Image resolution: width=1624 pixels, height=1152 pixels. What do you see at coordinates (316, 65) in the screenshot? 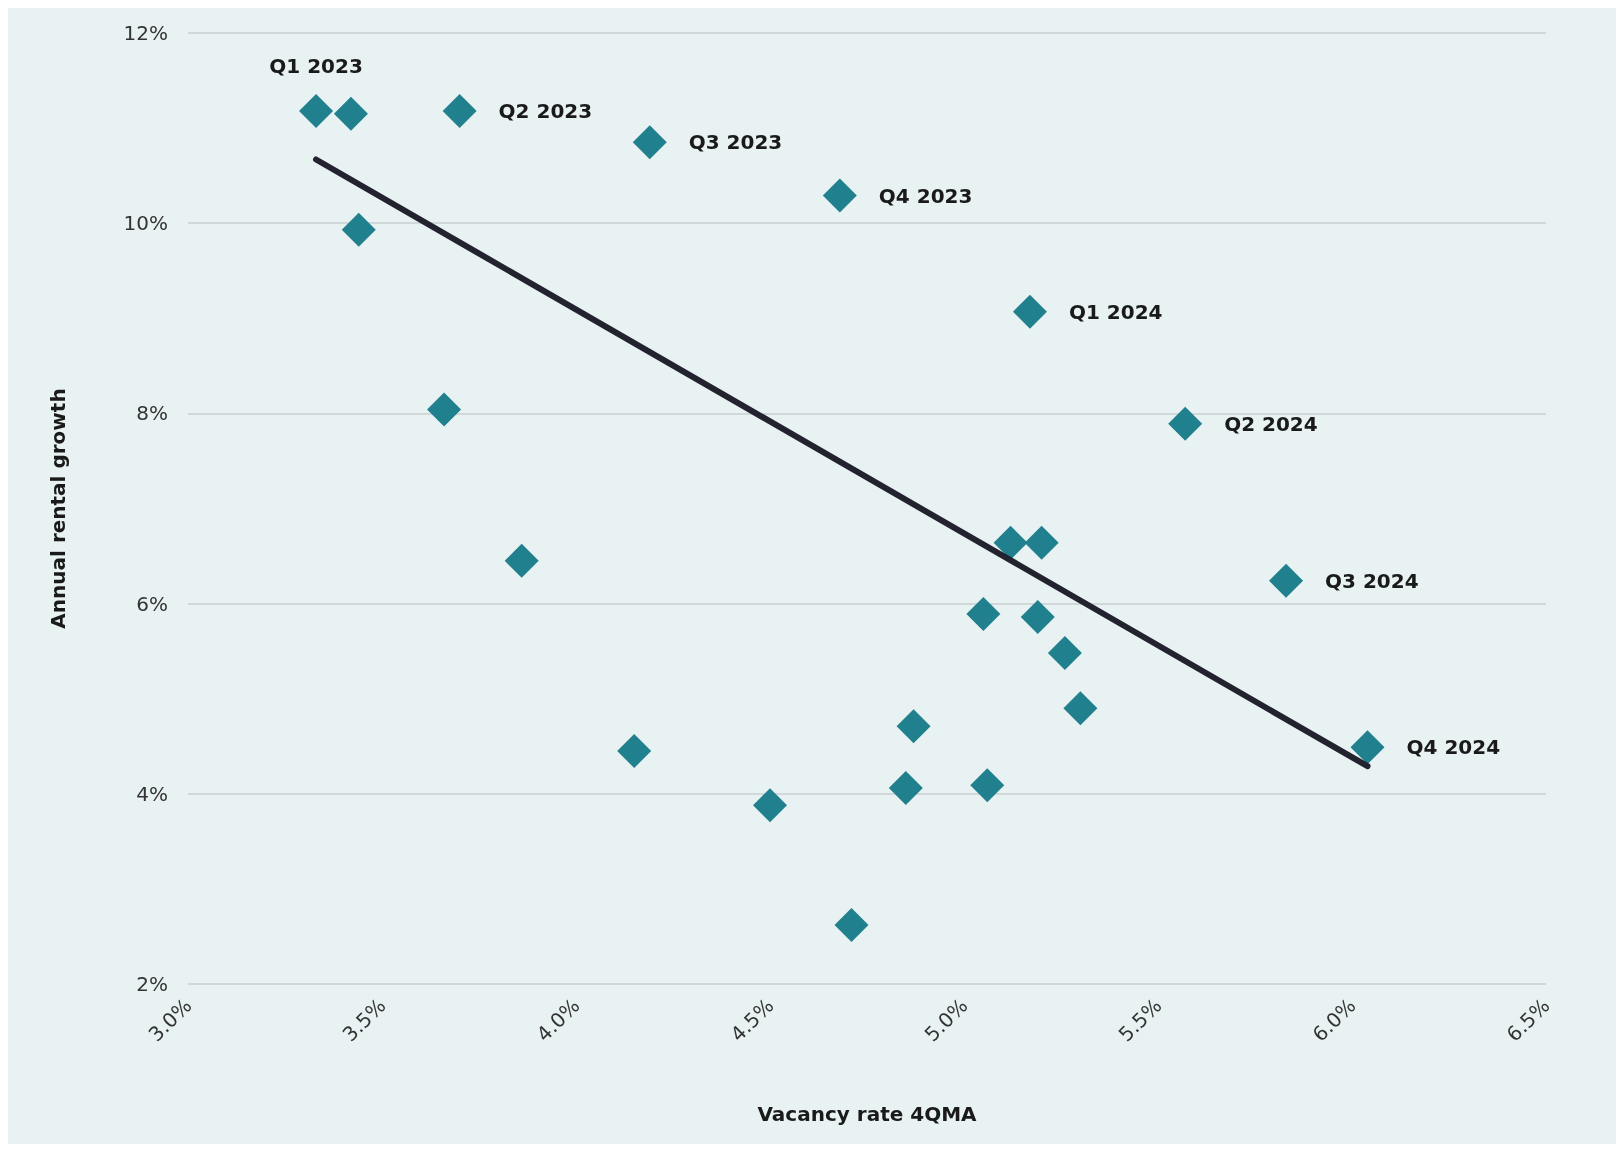
I see `data-label: Q1 2023` at bounding box center [316, 65].